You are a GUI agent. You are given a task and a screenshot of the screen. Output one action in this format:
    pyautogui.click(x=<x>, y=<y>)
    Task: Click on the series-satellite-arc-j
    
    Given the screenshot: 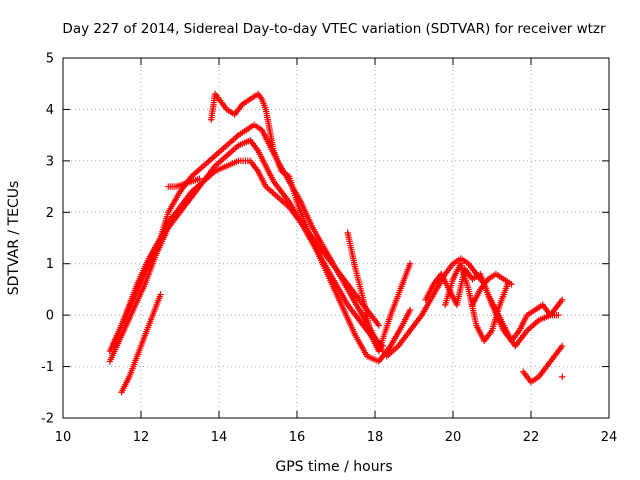 What is the action you would take?
    pyautogui.click(x=476, y=302)
    